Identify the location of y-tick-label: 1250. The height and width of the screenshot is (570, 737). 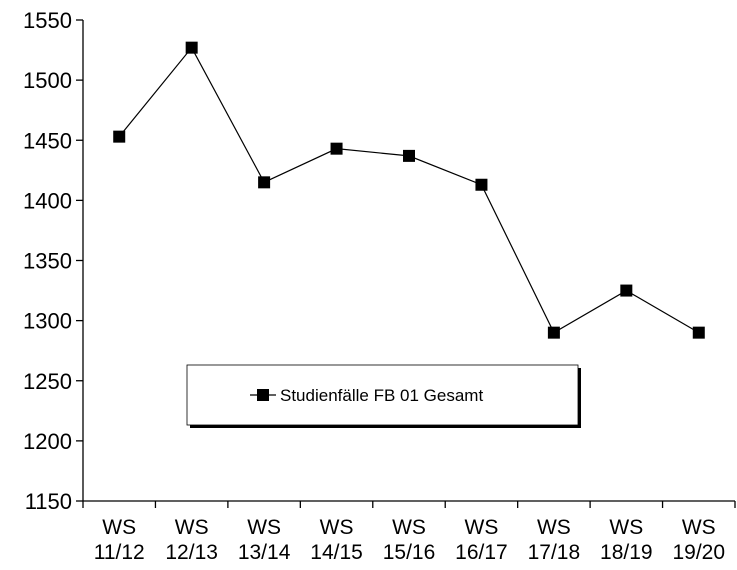
(47, 381).